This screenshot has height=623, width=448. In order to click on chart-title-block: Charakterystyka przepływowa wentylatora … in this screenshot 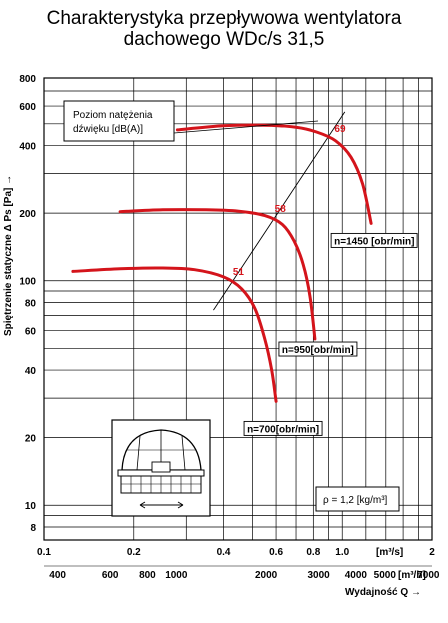, I will do `click(224, 29)`.